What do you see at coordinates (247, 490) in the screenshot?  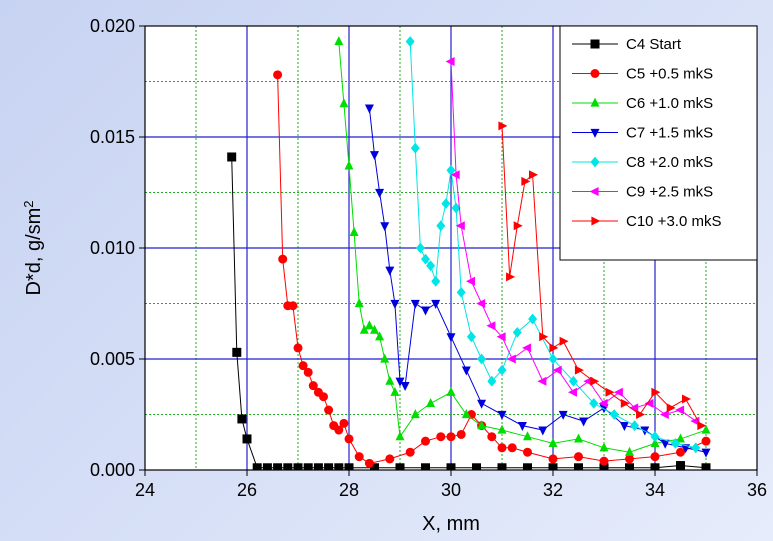 I see `x-tick-label: 26` at bounding box center [247, 490].